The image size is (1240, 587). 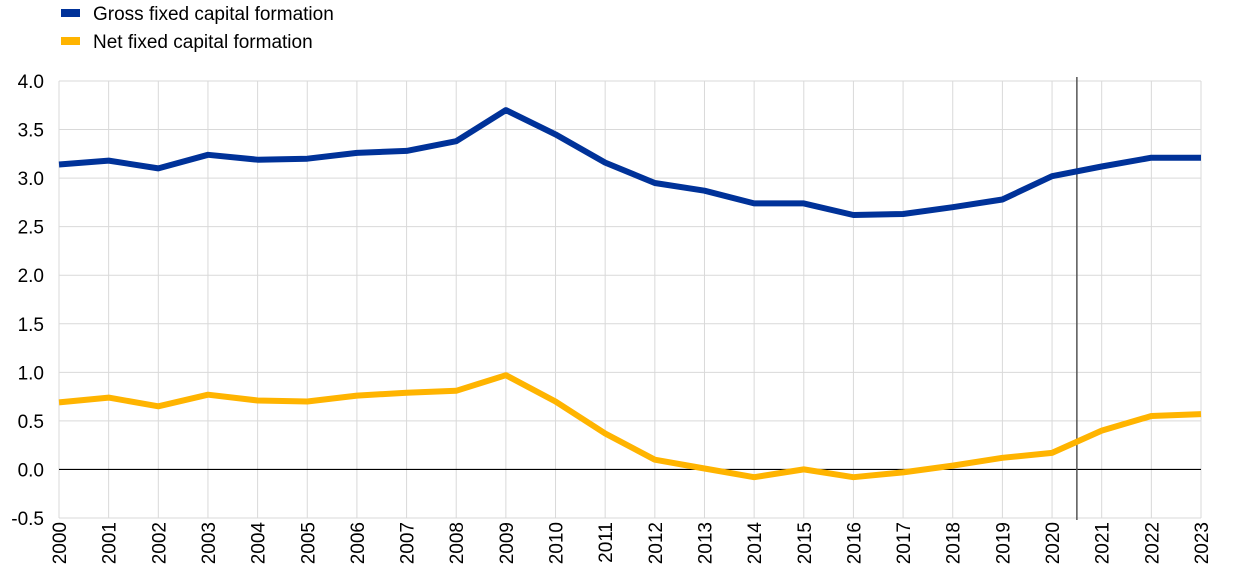 I want to click on x-tick-label: 2002, so click(x=159, y=543).